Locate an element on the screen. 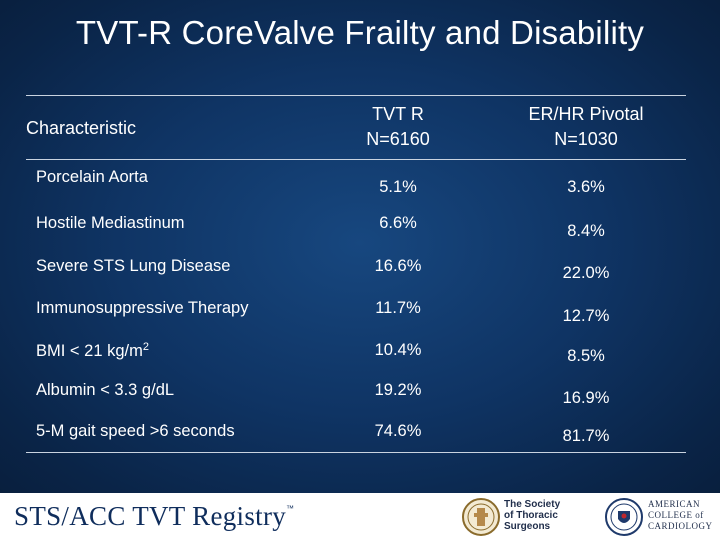 The image size is (720, 540). row-value-tvt-r: 11.7% is located at coordinates (398, 308).